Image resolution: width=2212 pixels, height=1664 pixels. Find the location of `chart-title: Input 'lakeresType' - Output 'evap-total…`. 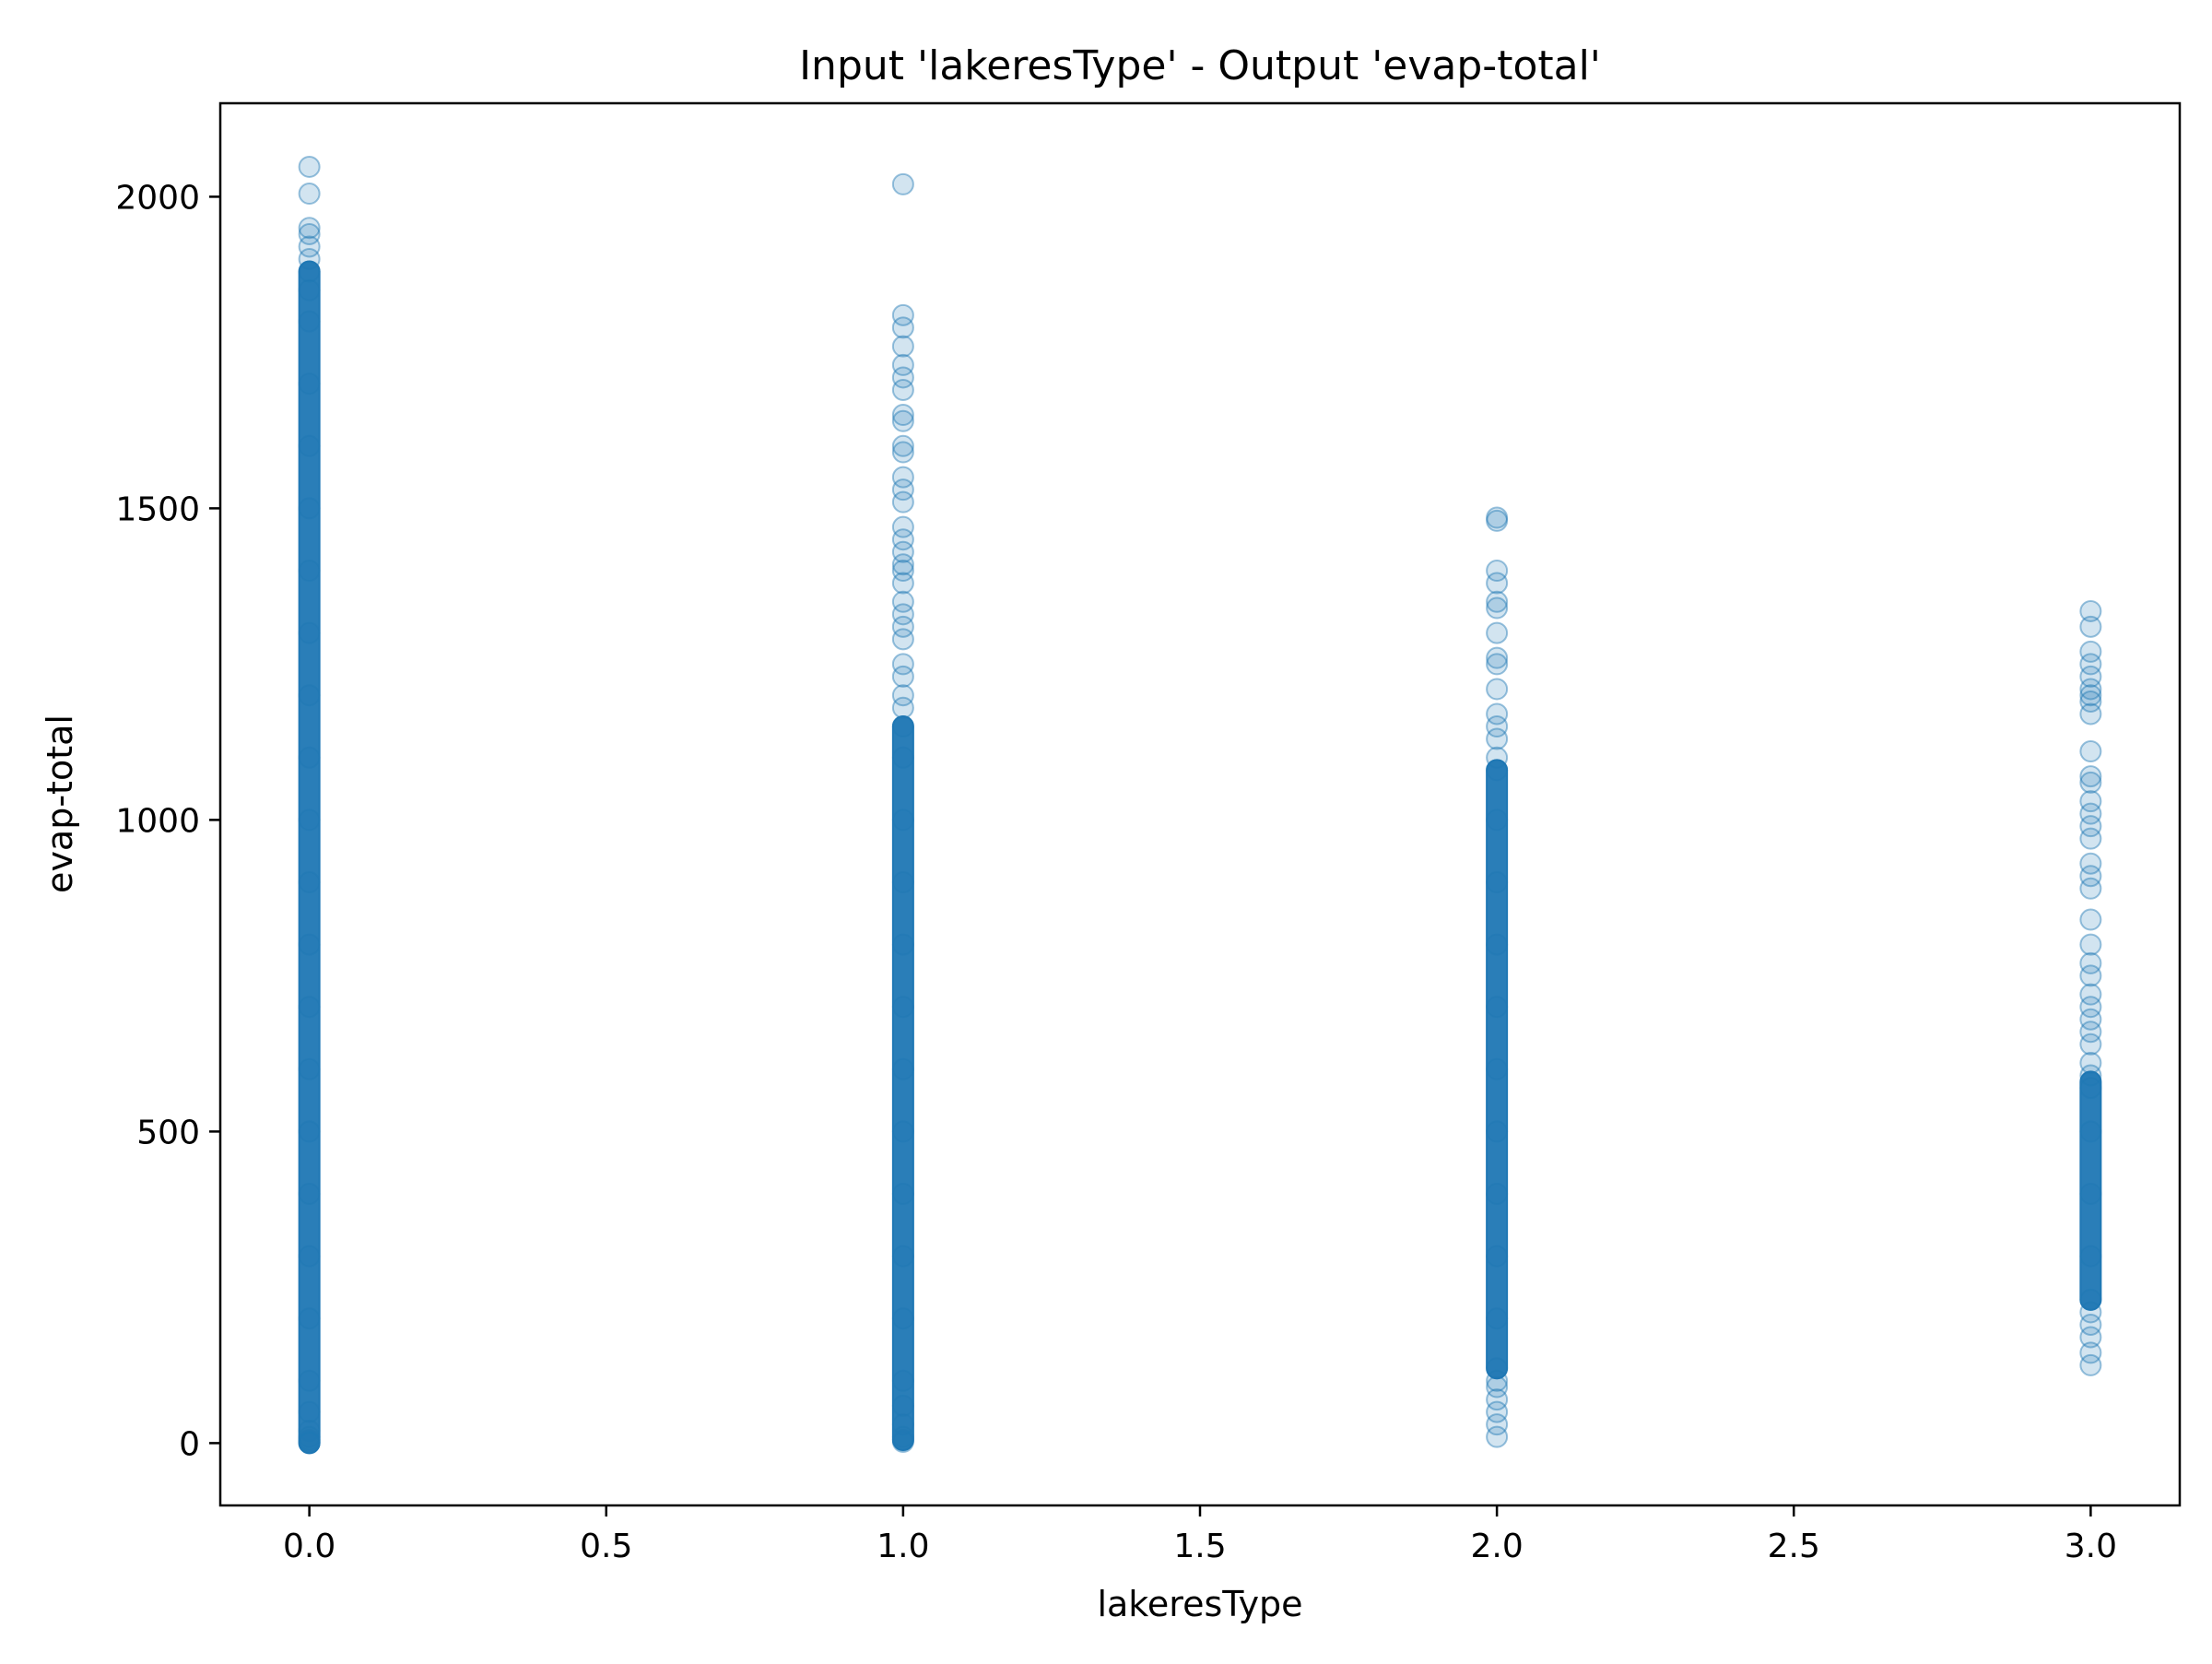

chart-title: Input 'lakeresType' - Output 'evap-total… is located at coordinates (1200, 65).